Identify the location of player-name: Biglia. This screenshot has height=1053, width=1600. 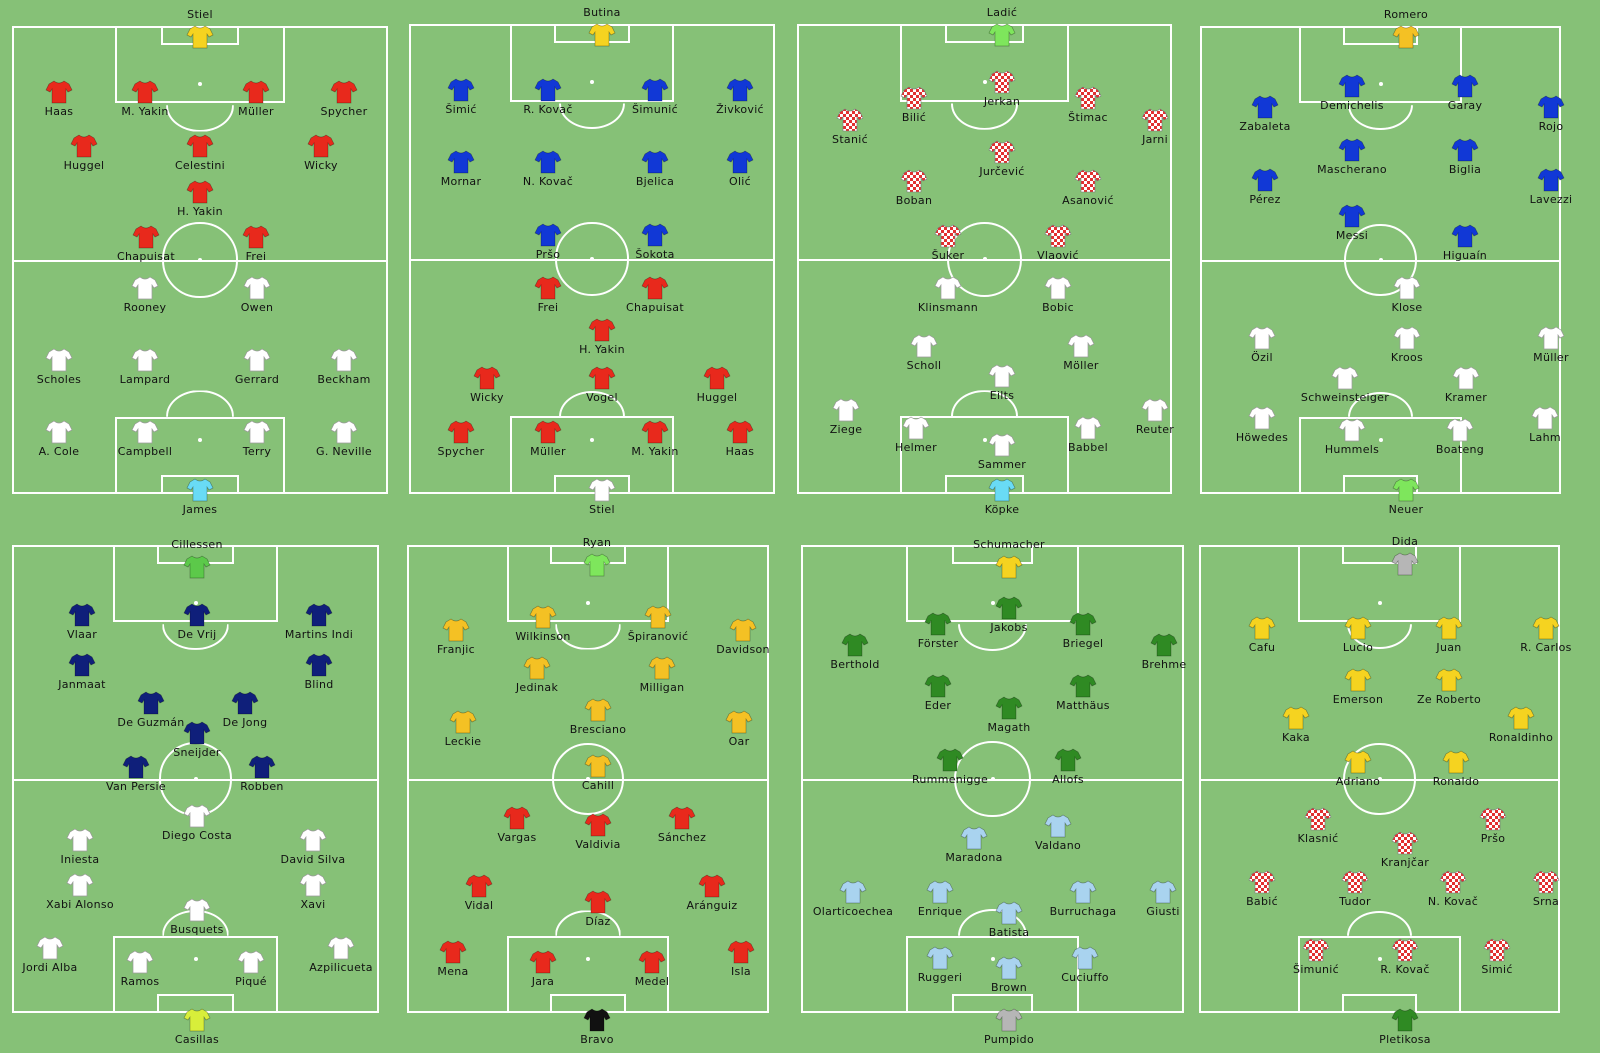
(1465, 169).